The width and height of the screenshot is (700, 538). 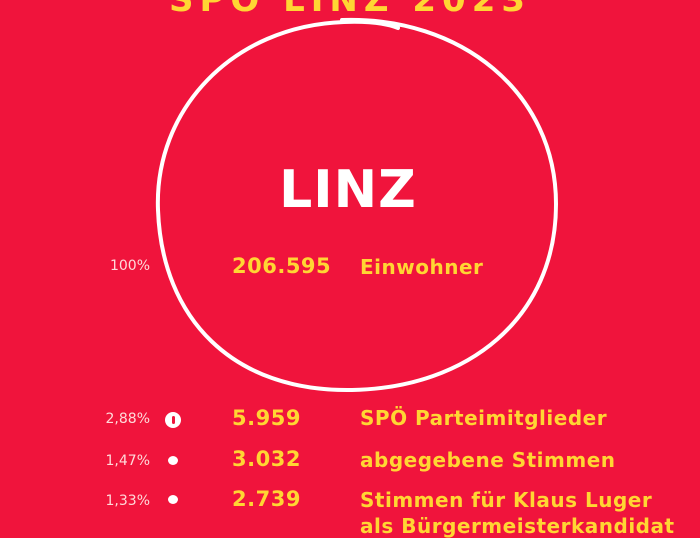 What do you see at coordinates (266, 418) in the screenshot?
I see `members-number: 5.959` at bounding box center [266, 418].